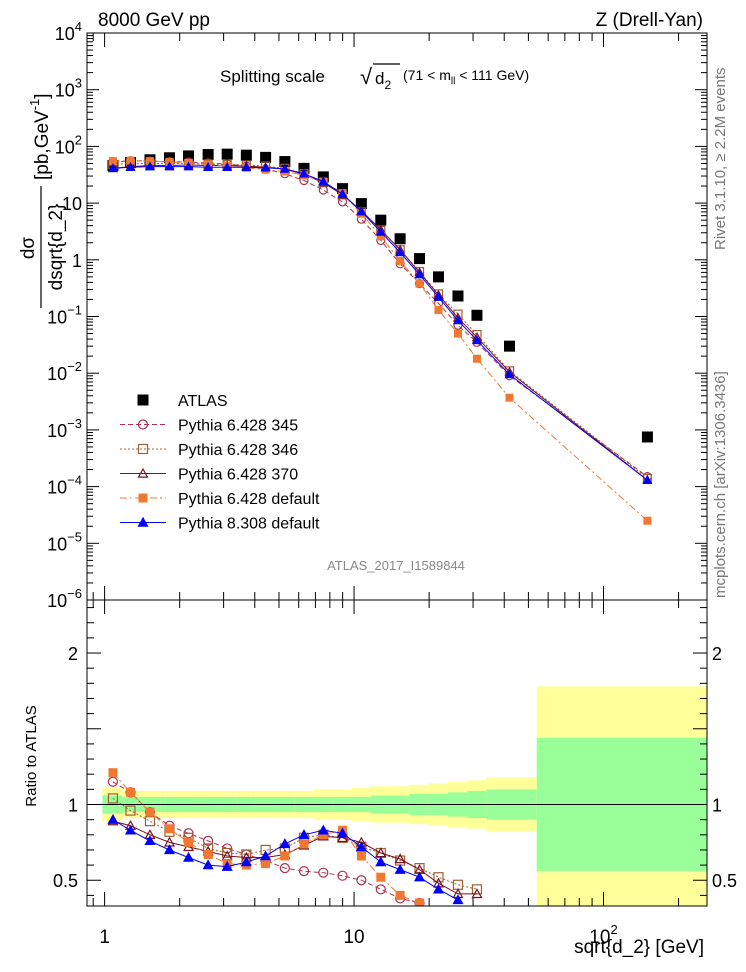 The image size is (746, 972). I want to click on legend-label: ATLAS, so click(203, 401).